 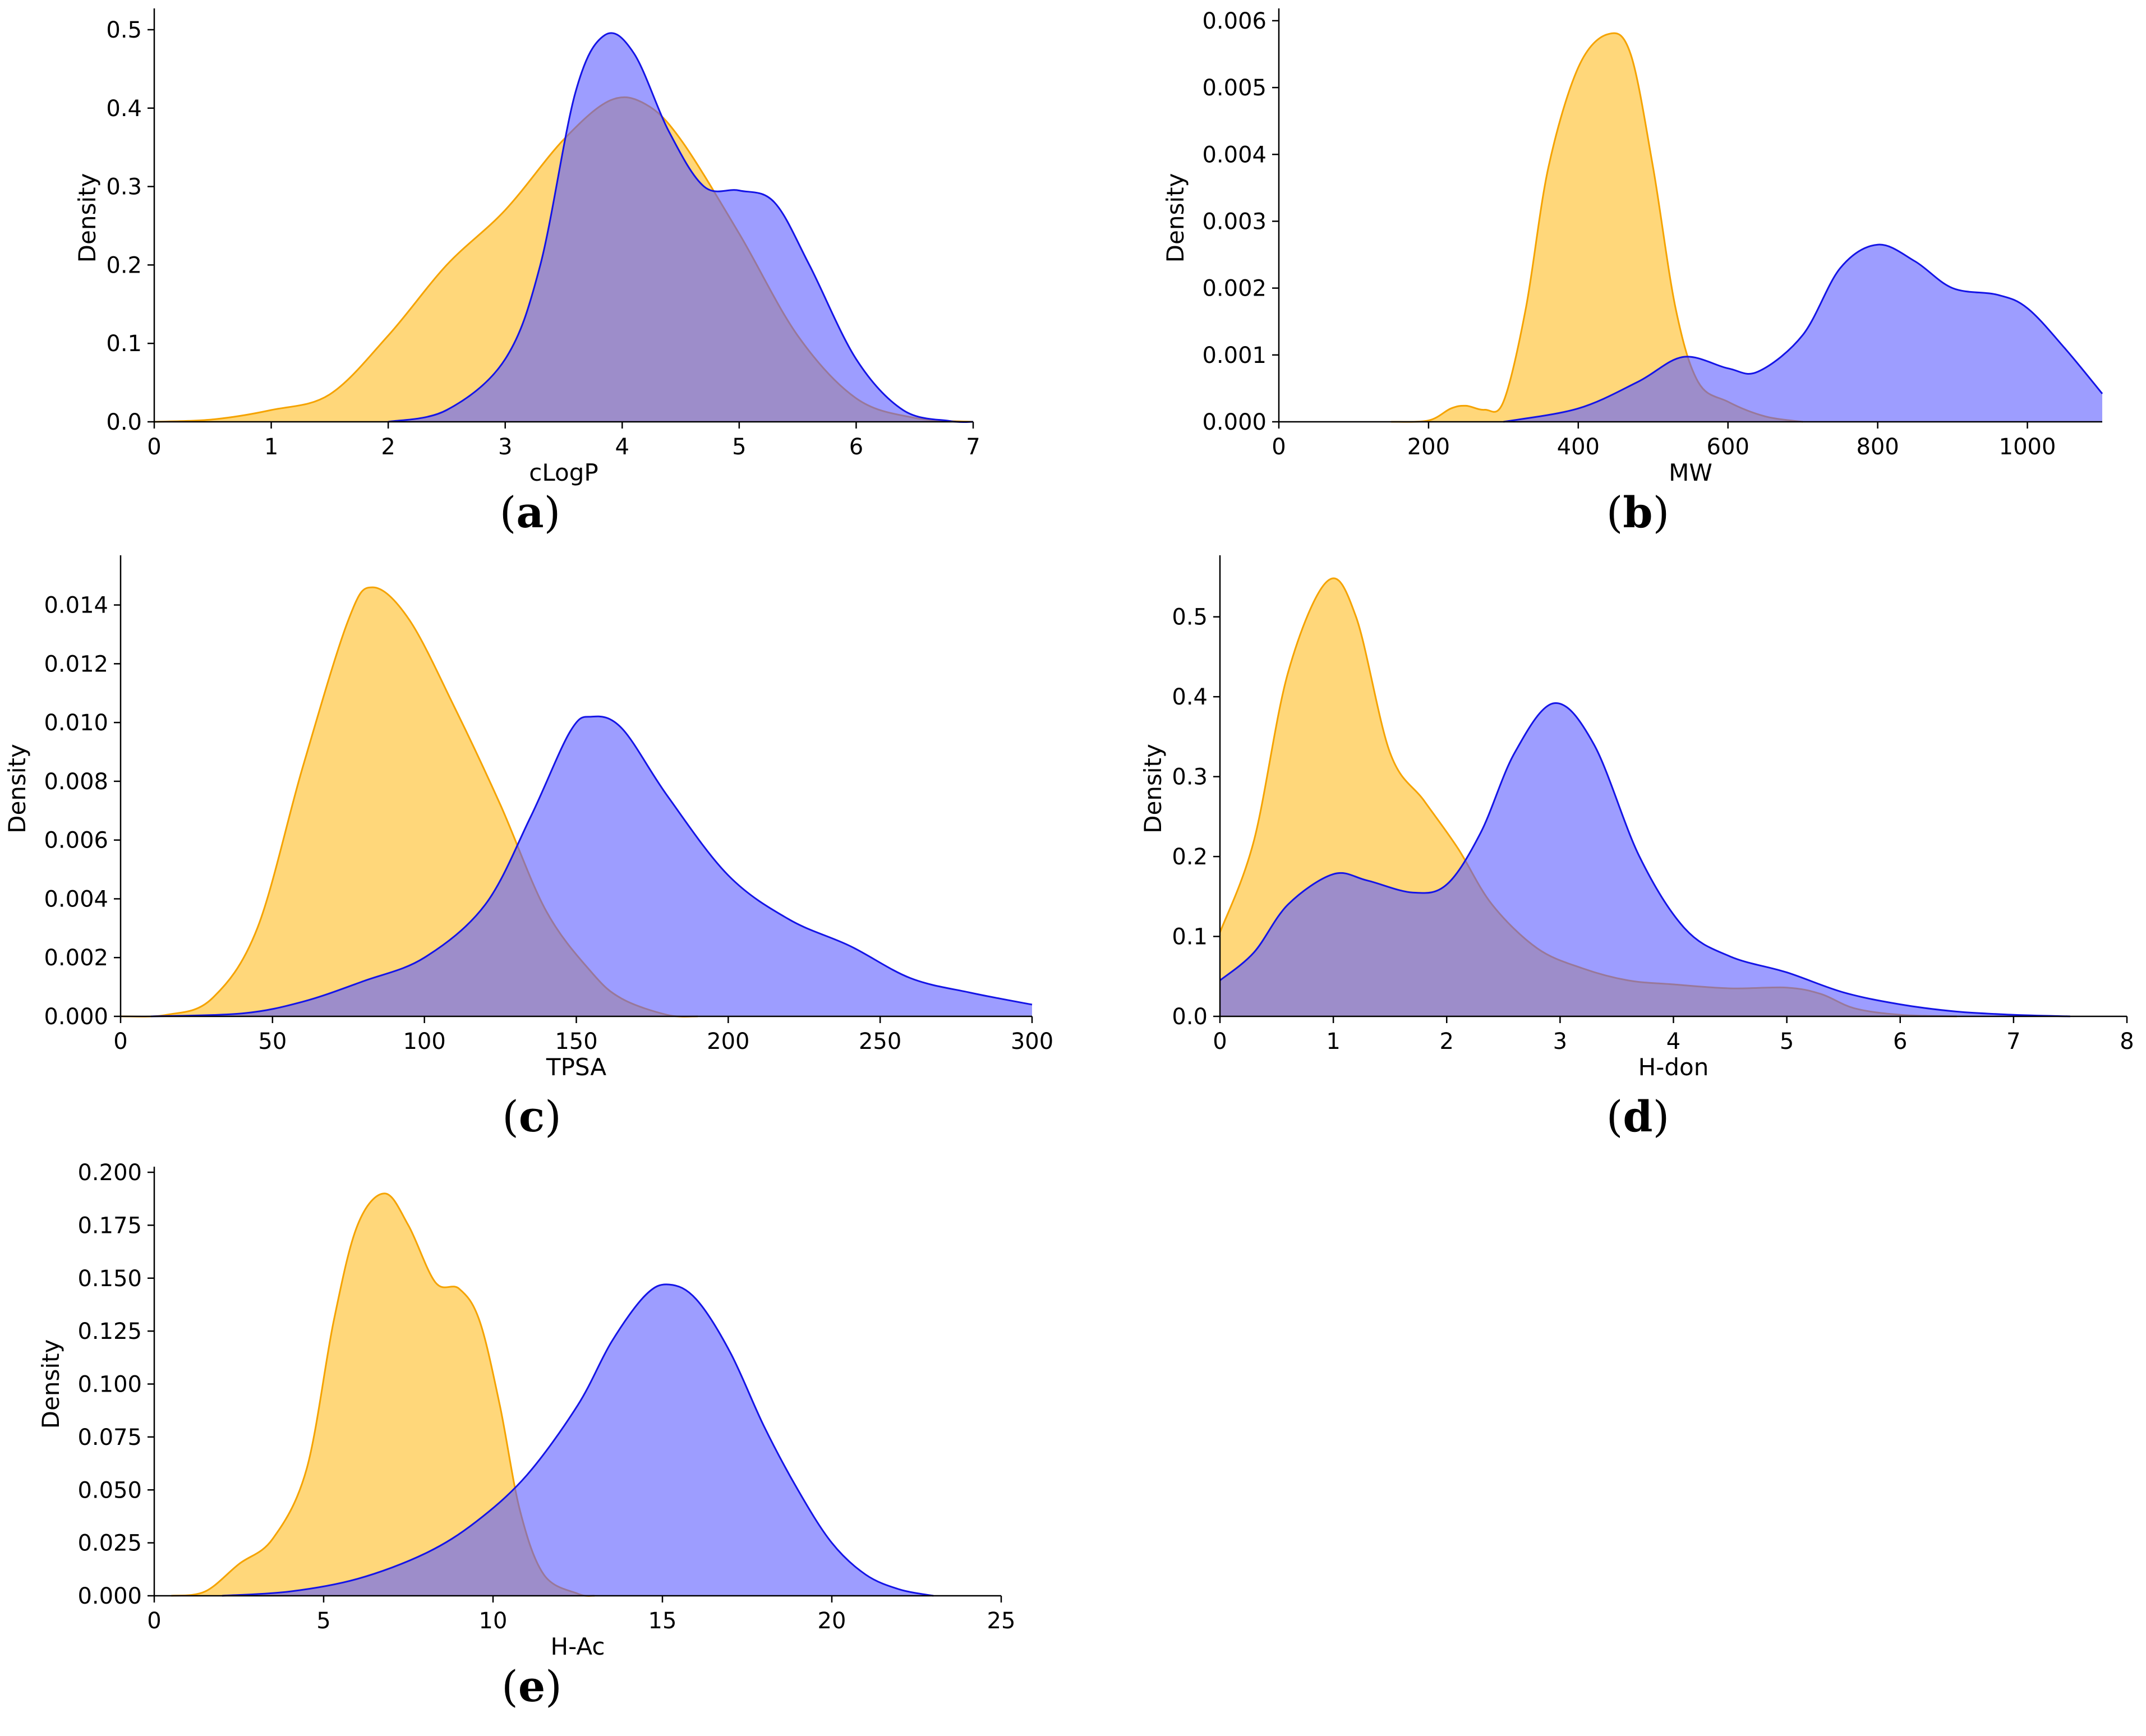 What do you see at coordinates (1235, 356) in the screenshot?
I see `y-tick-label: 0.001` at bounding box center [1235, 356].